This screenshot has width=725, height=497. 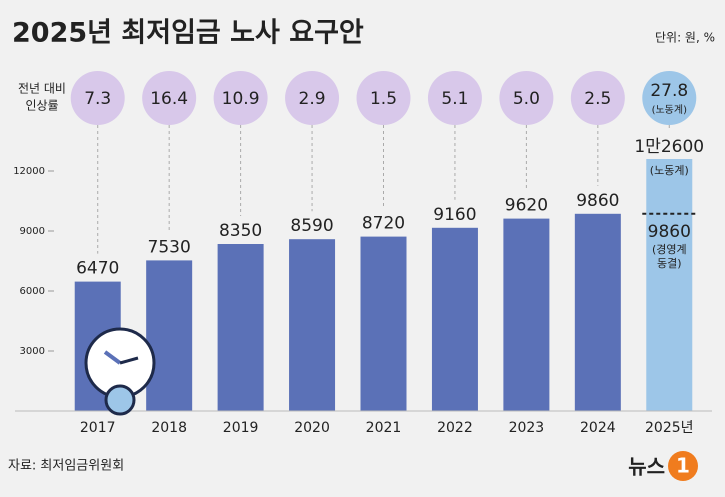 What do you see at coordinates (312, 428) in the screenshot?
I see `x-tick-label: 2020` at bounding box center [312, 428].